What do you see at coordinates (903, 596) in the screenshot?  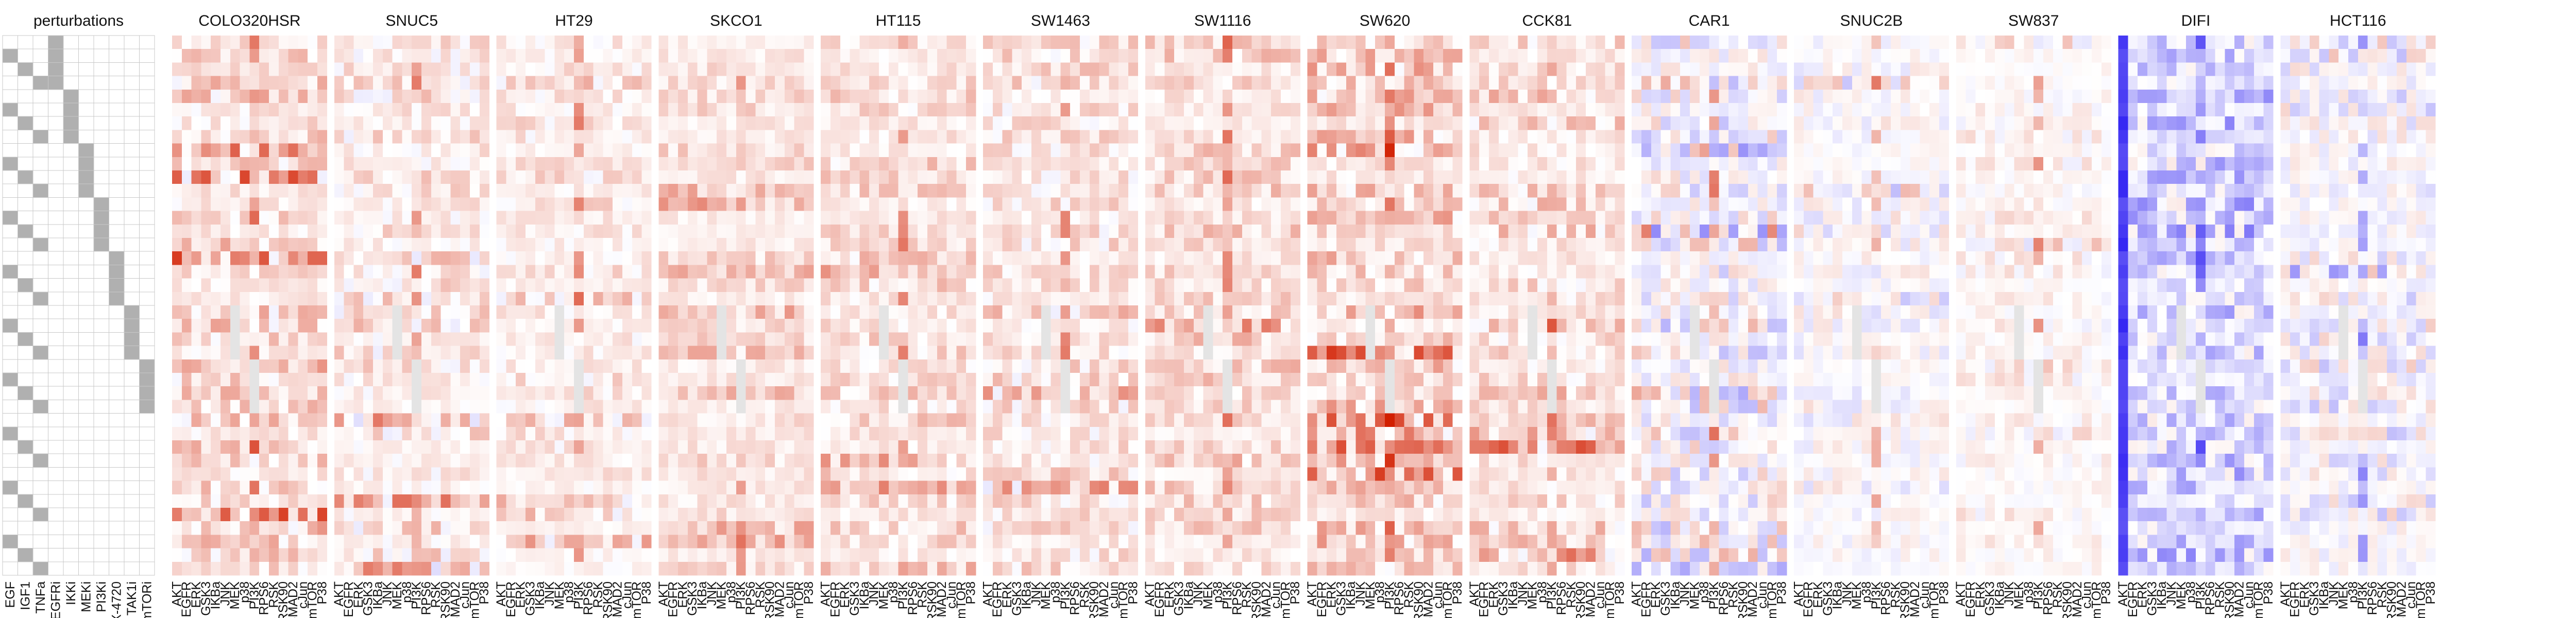 I see `x-tick-label: PI3K` at bounding box center [903, 596].